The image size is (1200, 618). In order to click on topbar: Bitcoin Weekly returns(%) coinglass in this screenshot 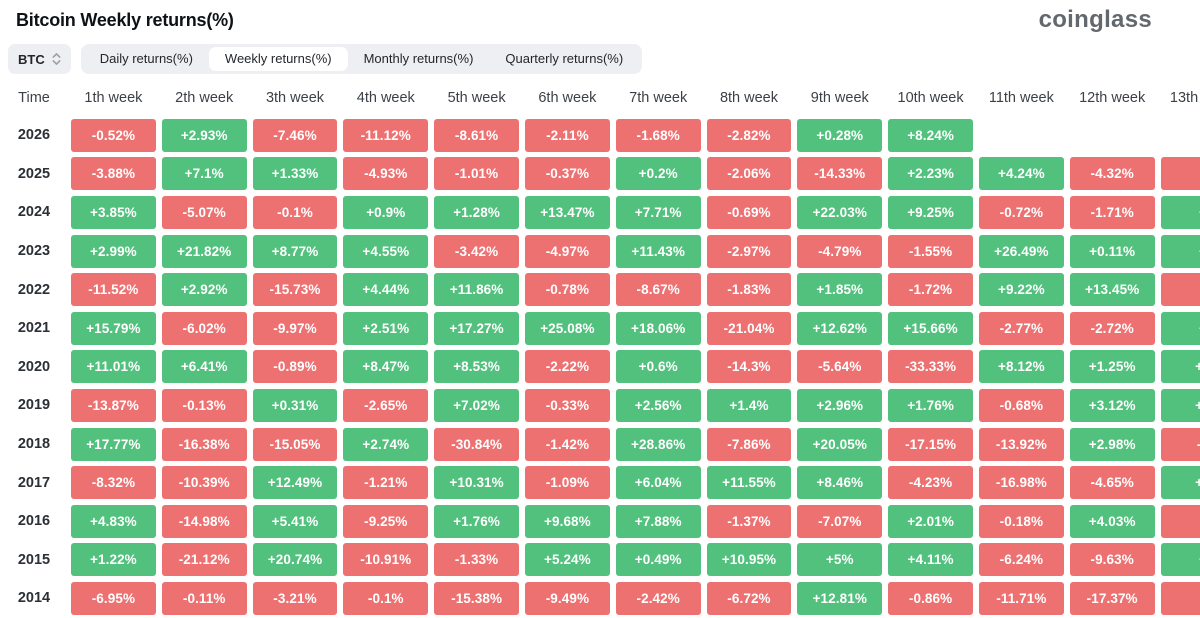, I will do `click(600, 17)`.